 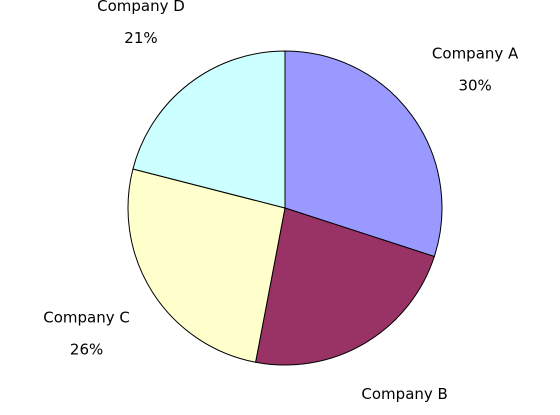 I want to click on slice-value-label: 30%, so click(x=474, y=85).